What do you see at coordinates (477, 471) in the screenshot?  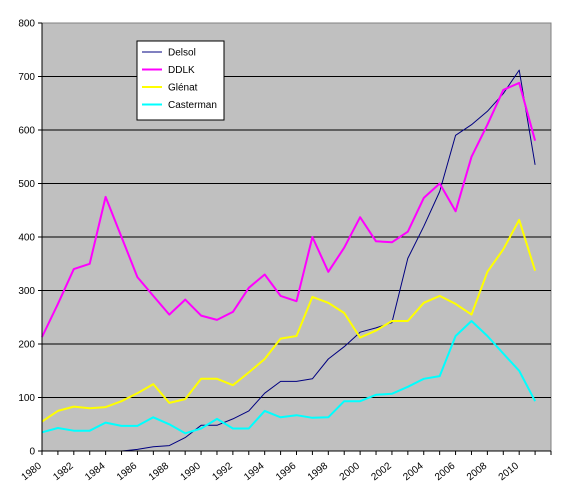 I see `x-tick-label: 2008` at bounding box center [477, 471].